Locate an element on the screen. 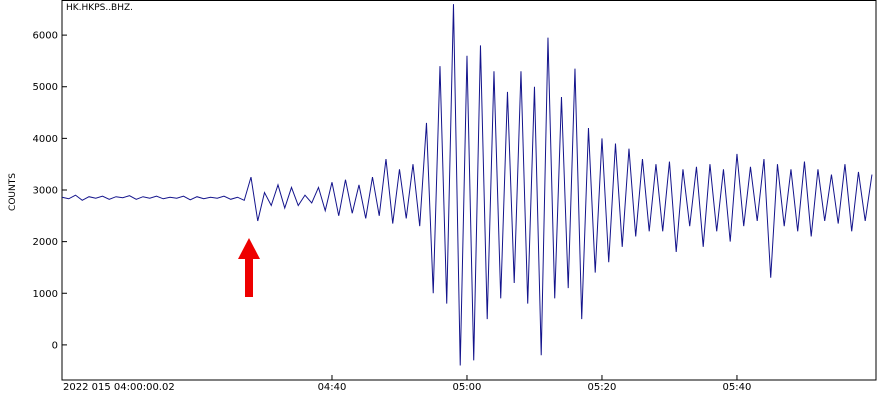 This screenshot has width=894, height=400. arrow-shaft is located at coordinates (249, 277).